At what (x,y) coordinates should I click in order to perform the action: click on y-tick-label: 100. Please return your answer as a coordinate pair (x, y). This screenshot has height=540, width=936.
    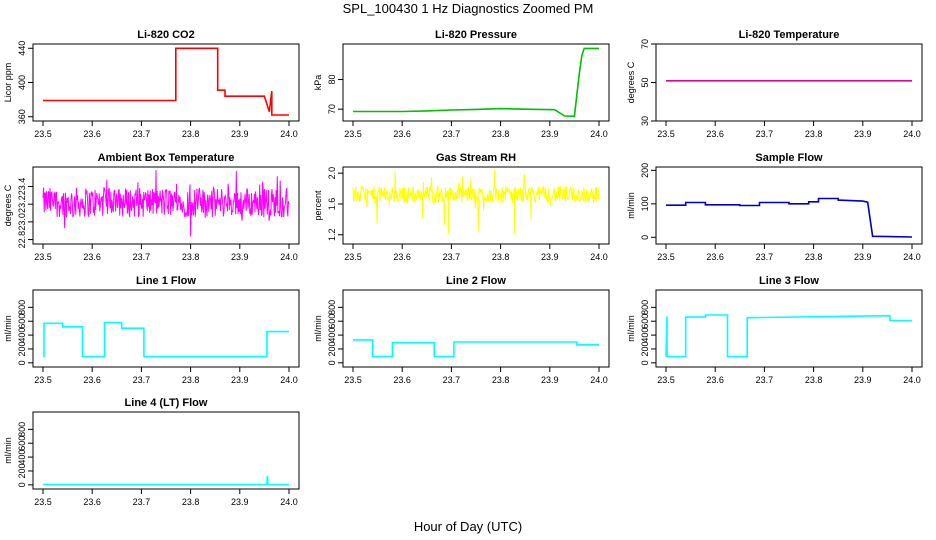
    Looking at the image, I should click on (645, 203).